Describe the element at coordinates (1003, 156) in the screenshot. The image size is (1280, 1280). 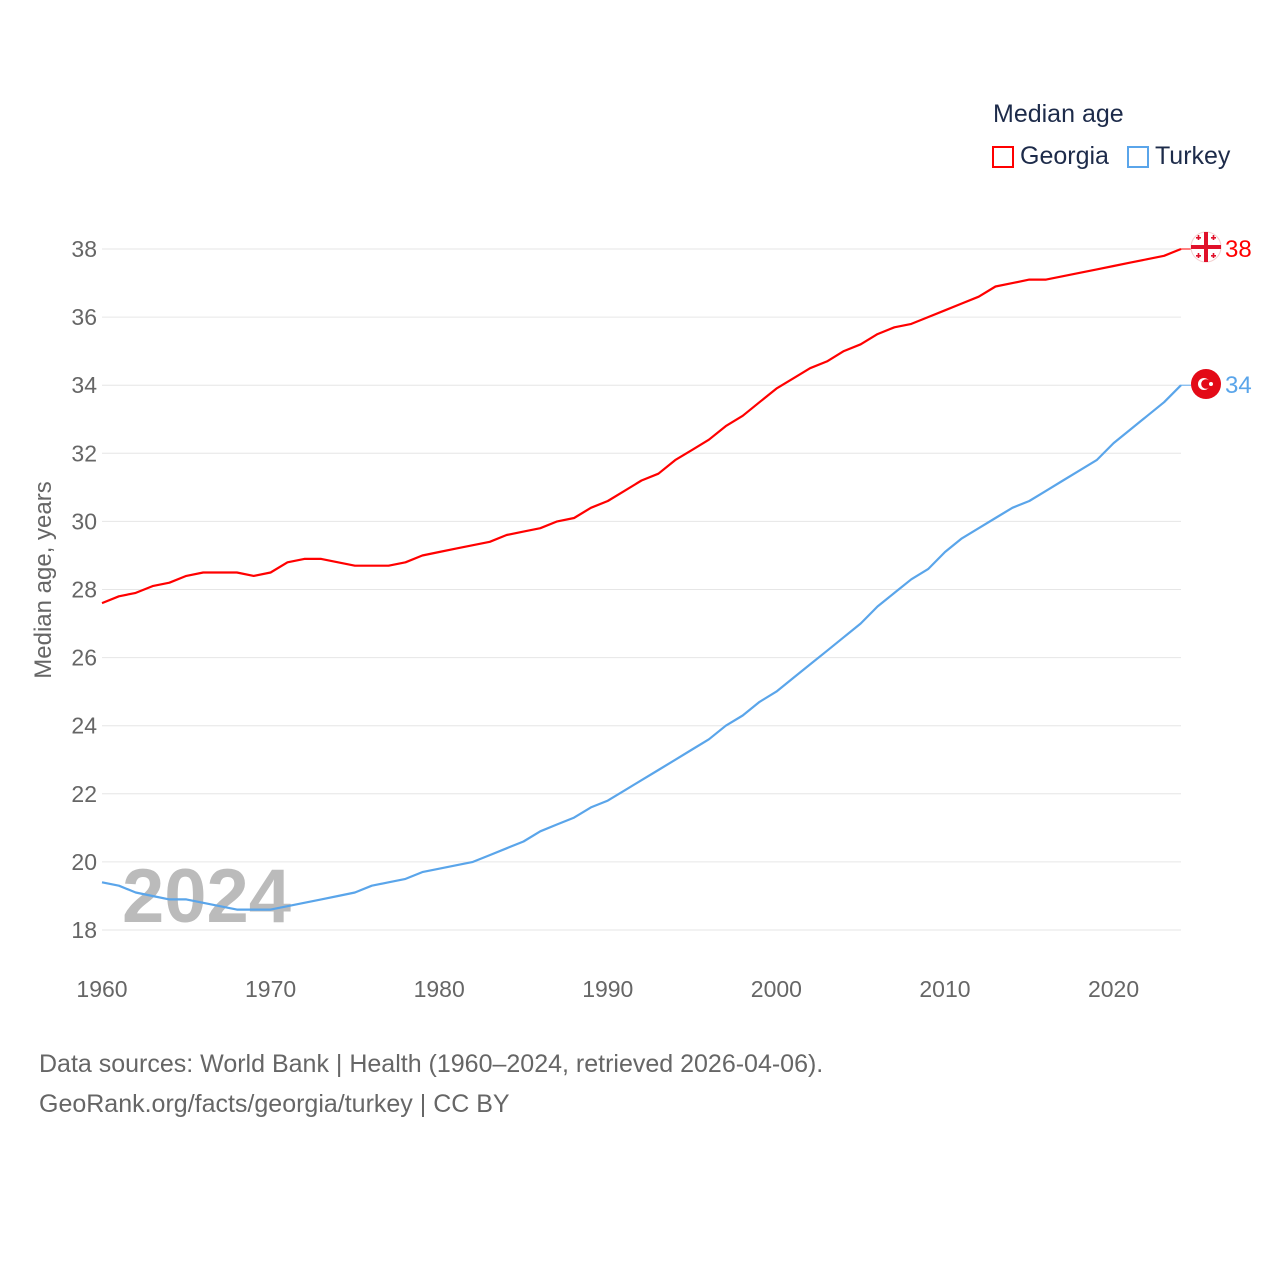
I see `legend-swatch-georgia` at that location.